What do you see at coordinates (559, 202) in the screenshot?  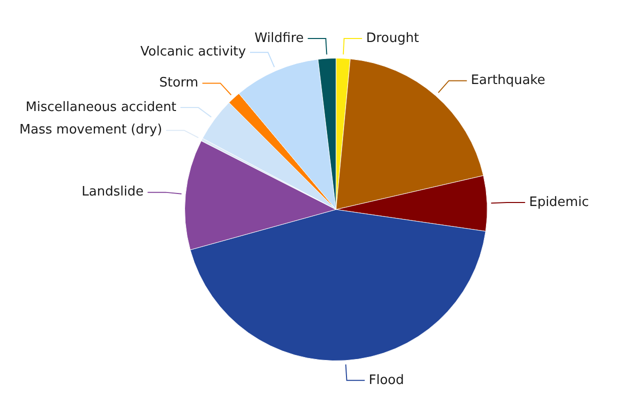 I see `slice-label: Epidemic` at bounding box center [559, 202].